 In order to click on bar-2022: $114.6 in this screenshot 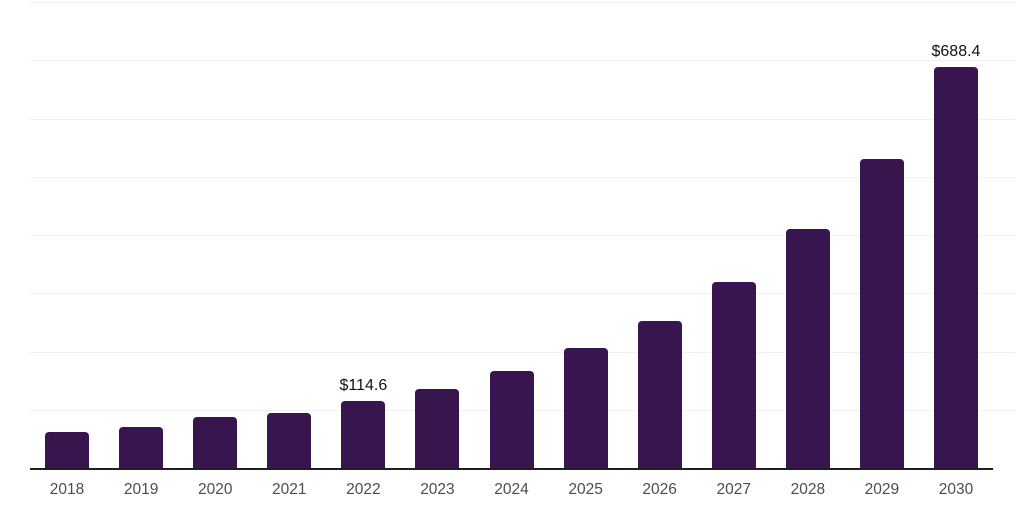, I will do `click(363, 422)`.